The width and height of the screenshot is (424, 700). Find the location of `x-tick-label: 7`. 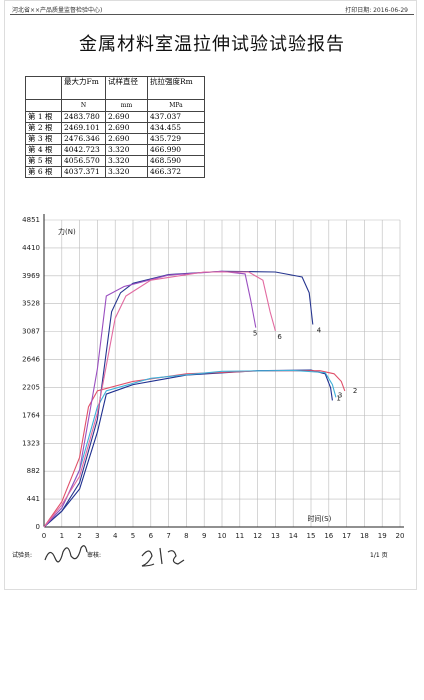

x-tick-label: 7 is located at coordinates (168, 536).